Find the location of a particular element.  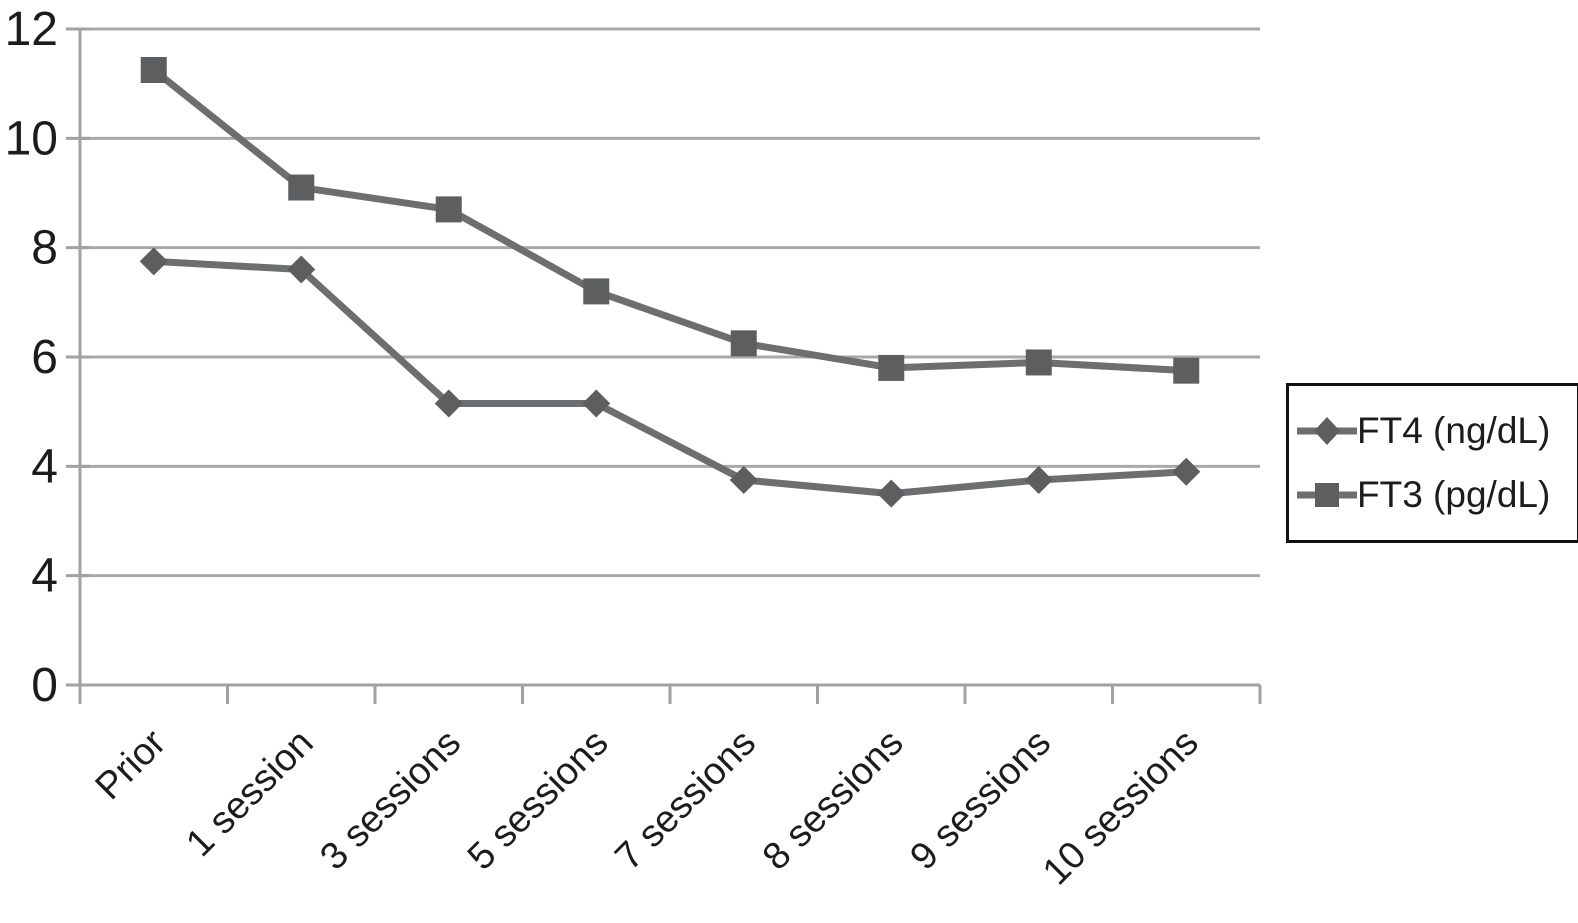

x-tick-label: 7 sessions is located at coordinates (685, 800).